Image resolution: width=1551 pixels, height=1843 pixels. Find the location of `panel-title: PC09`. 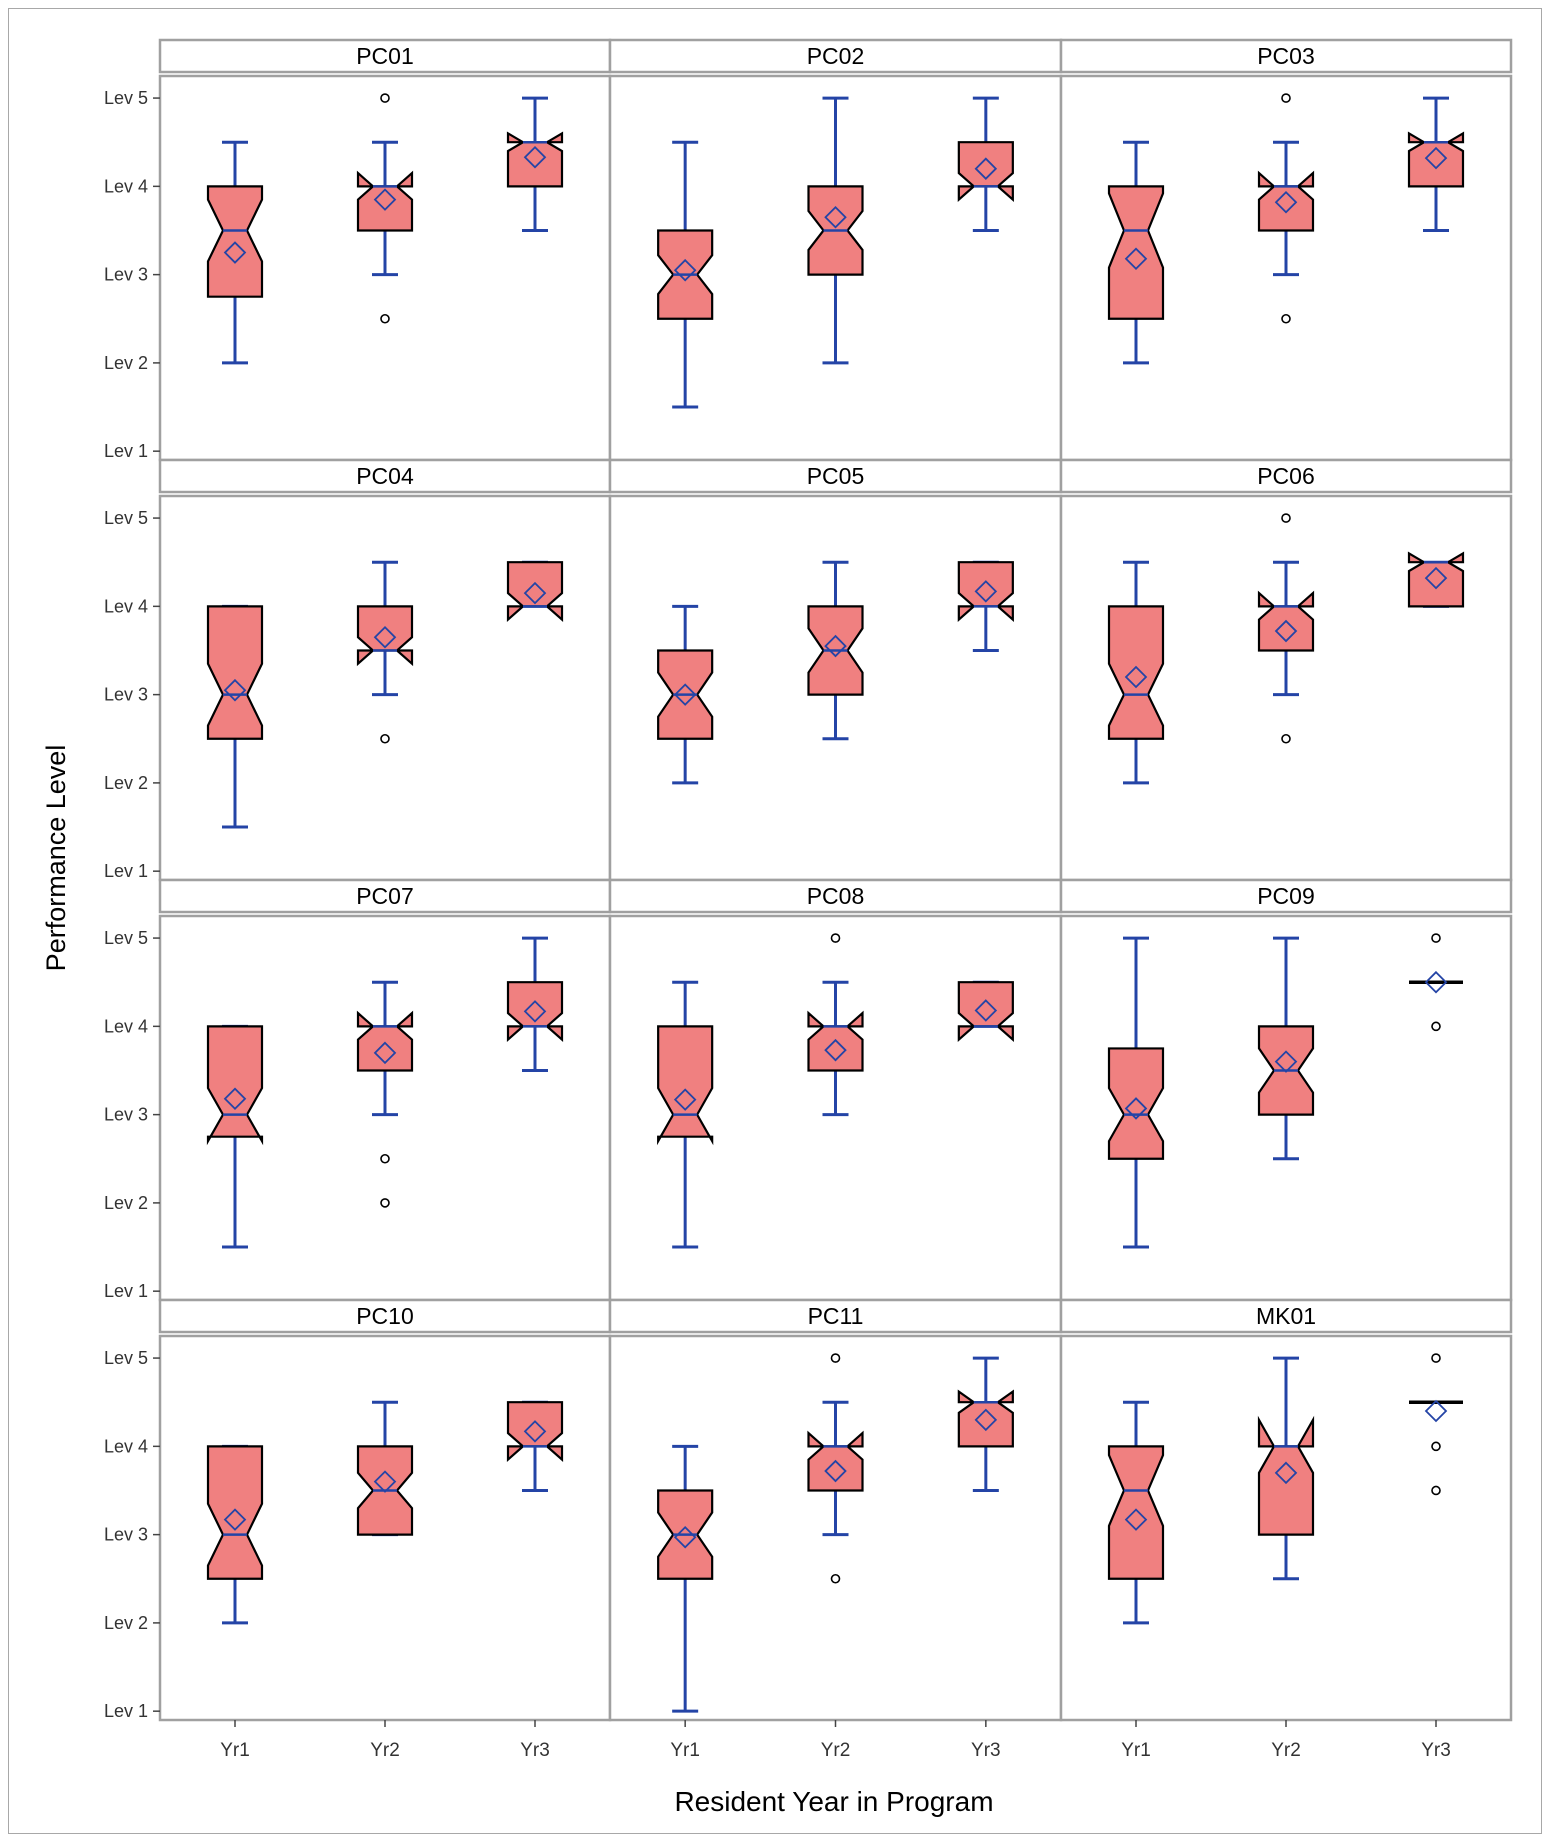

panel-title: PC09 is located at coordinates (1286, 896).